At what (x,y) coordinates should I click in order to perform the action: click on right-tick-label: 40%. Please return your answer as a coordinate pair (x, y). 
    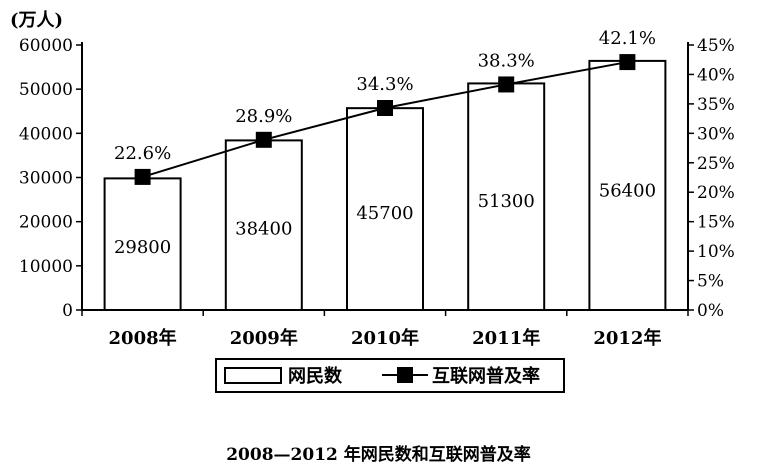
    Looking at the image, I should click on (716, 75).